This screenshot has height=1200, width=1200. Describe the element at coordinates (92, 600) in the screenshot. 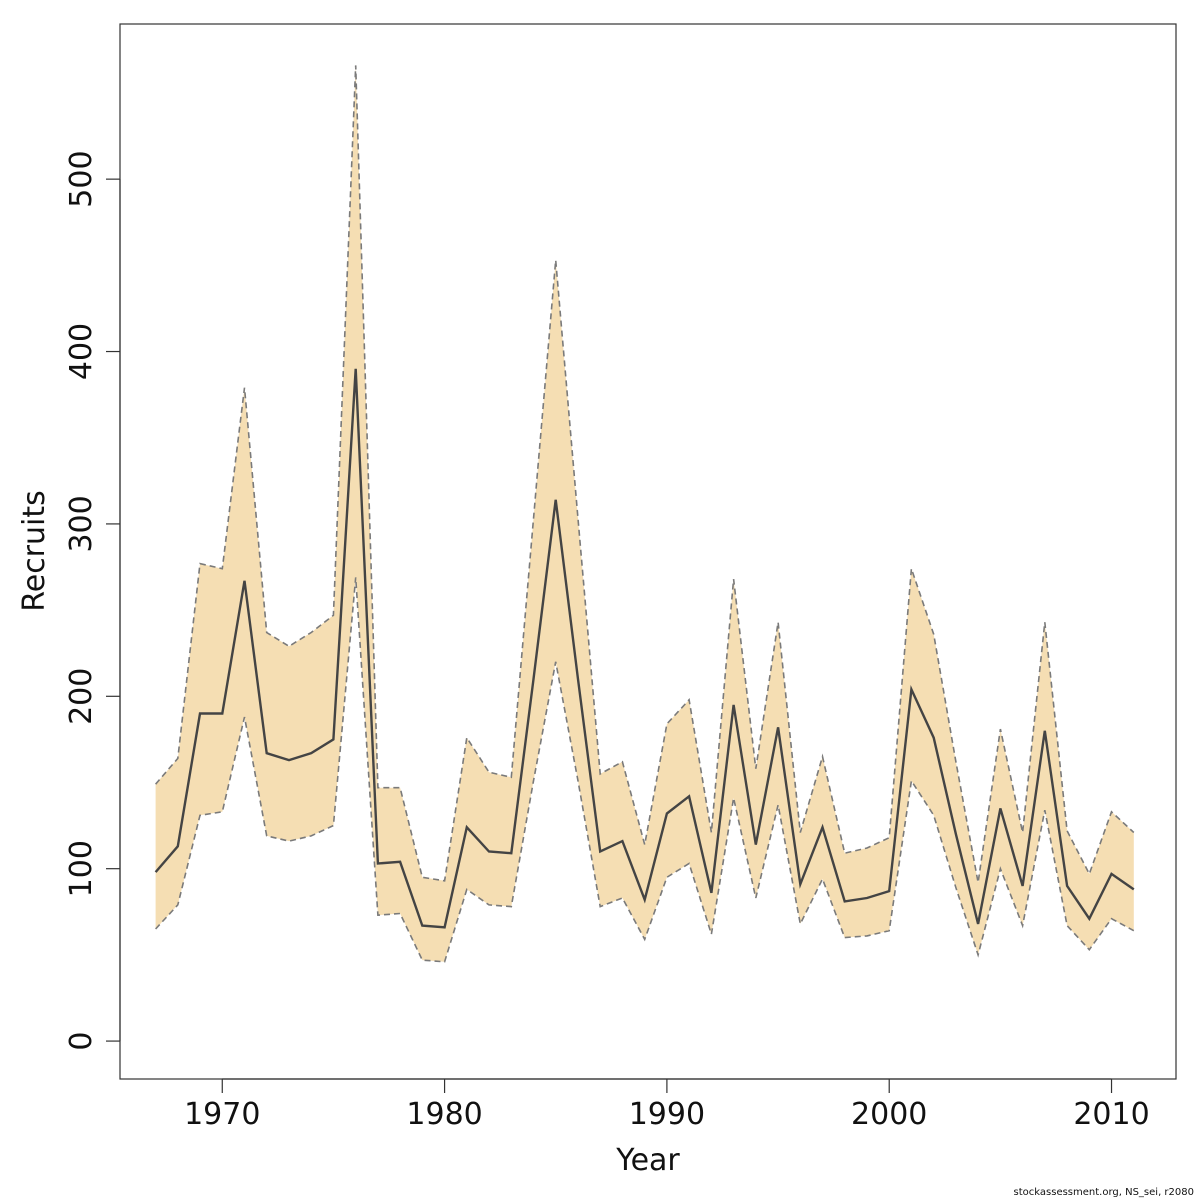

I see `y-axis: 0 100 200 300 400 500` at that location.